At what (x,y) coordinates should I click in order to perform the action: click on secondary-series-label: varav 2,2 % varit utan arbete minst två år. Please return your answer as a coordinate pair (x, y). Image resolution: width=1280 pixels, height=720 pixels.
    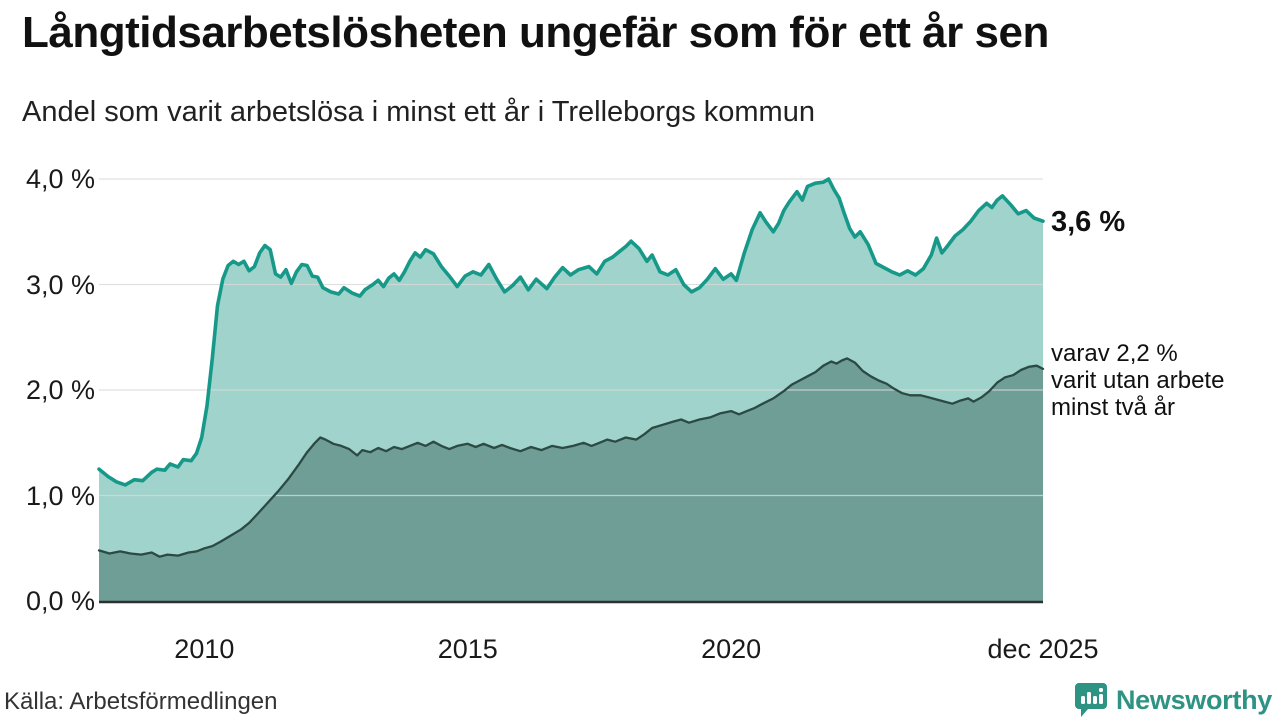
    Looking at the image, I should click on (1137, 380).